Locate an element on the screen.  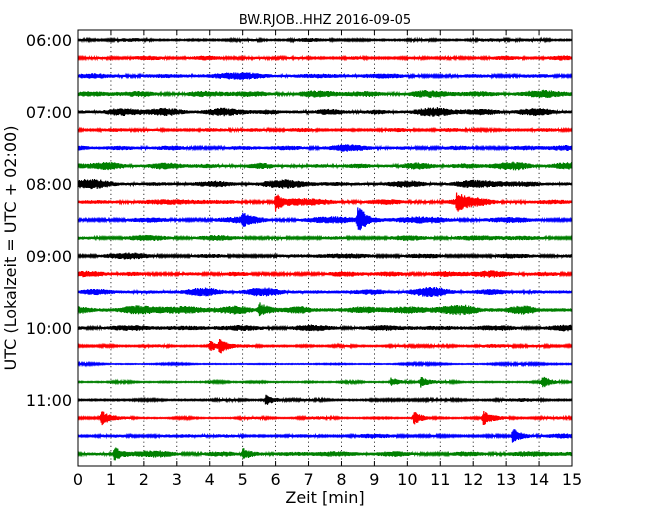
x-tick-label: 15 is located at coordinates (572, 479).